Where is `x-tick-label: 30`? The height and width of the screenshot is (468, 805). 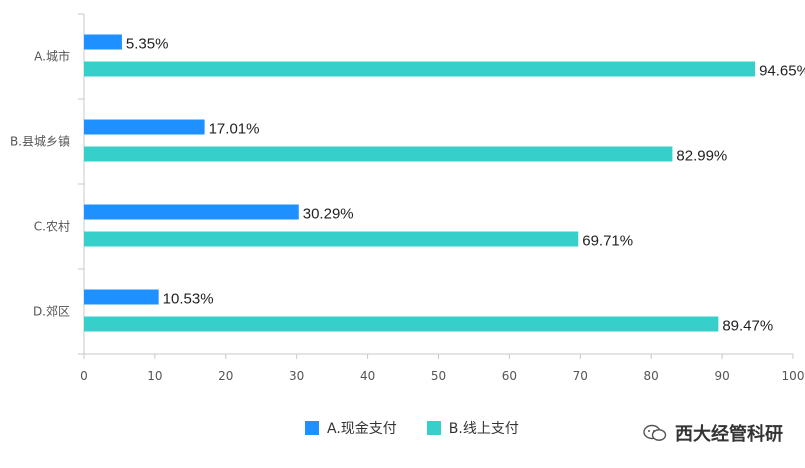 x-tick-label: 30 is located at coordinates (296, 376).